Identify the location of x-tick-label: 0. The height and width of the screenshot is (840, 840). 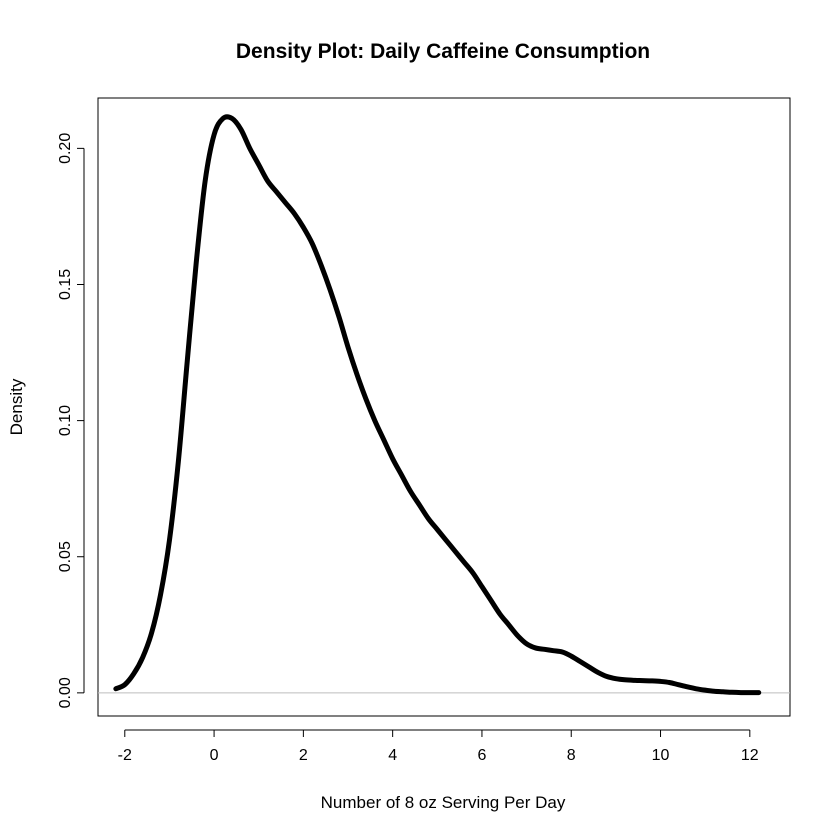
(214, 755).